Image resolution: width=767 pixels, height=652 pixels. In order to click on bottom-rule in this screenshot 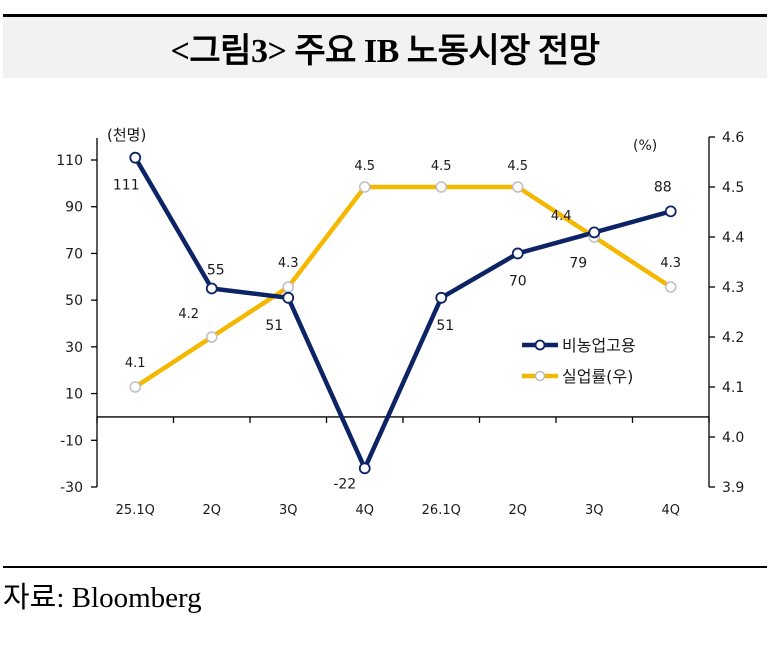, I will do `click(385, 567)`.